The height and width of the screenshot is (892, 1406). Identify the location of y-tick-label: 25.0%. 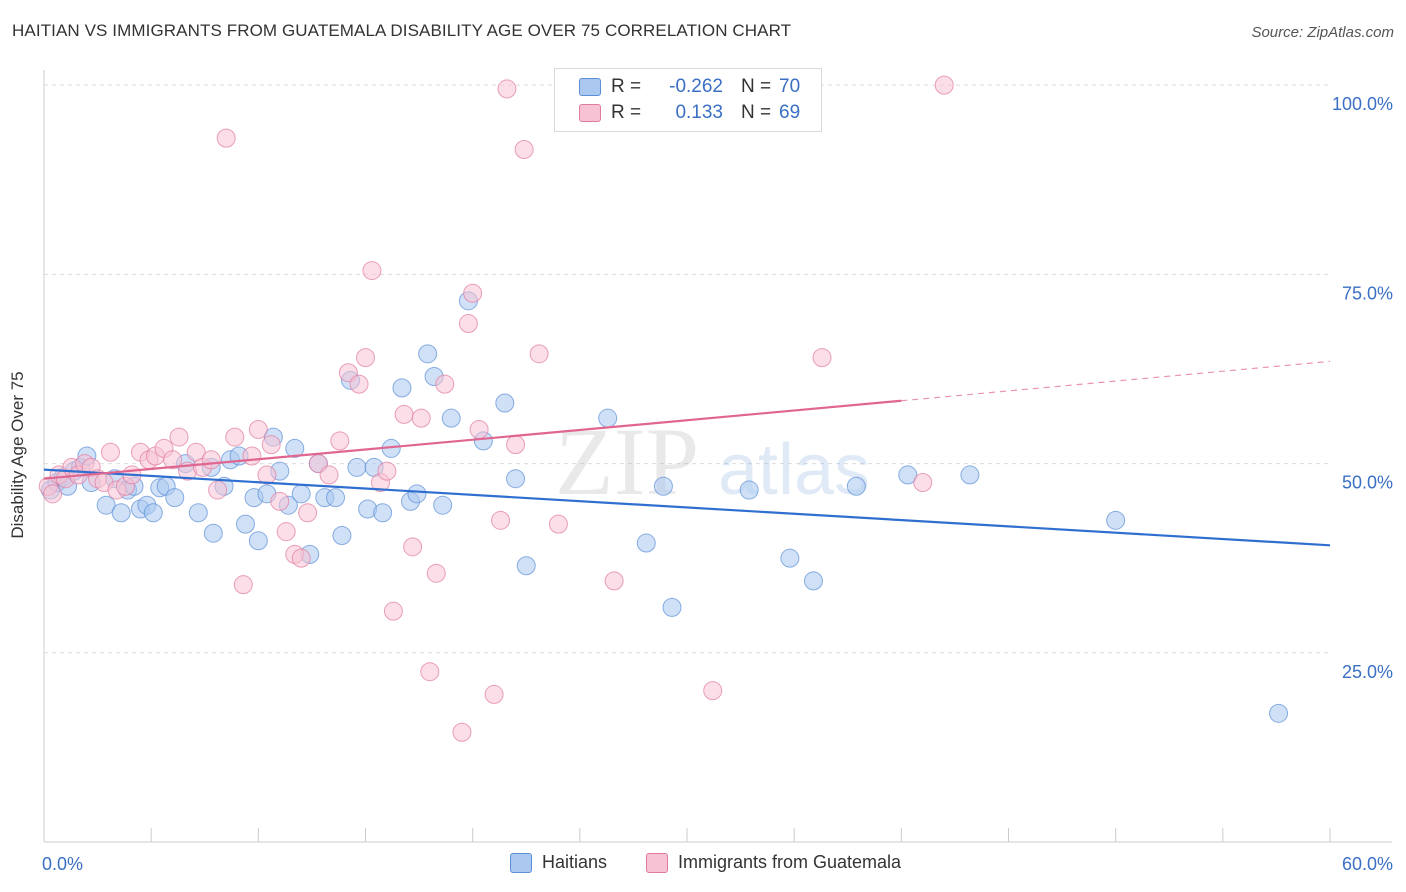
(1367, 672).